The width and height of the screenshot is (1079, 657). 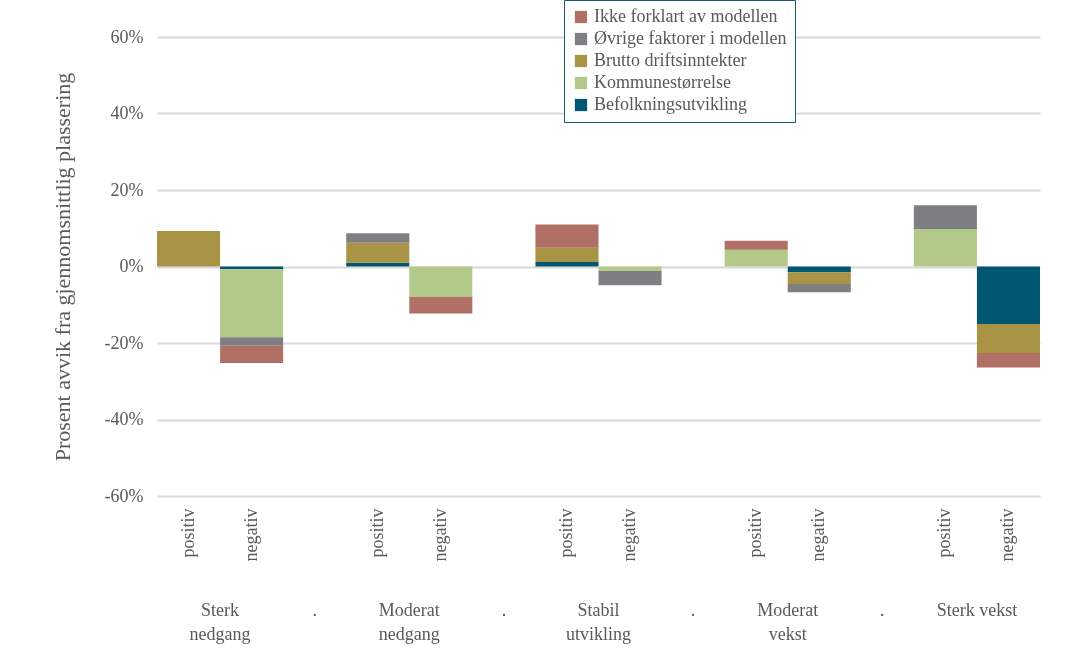 I want to click on text: Sterk vekst, so click(x=977, y=610).